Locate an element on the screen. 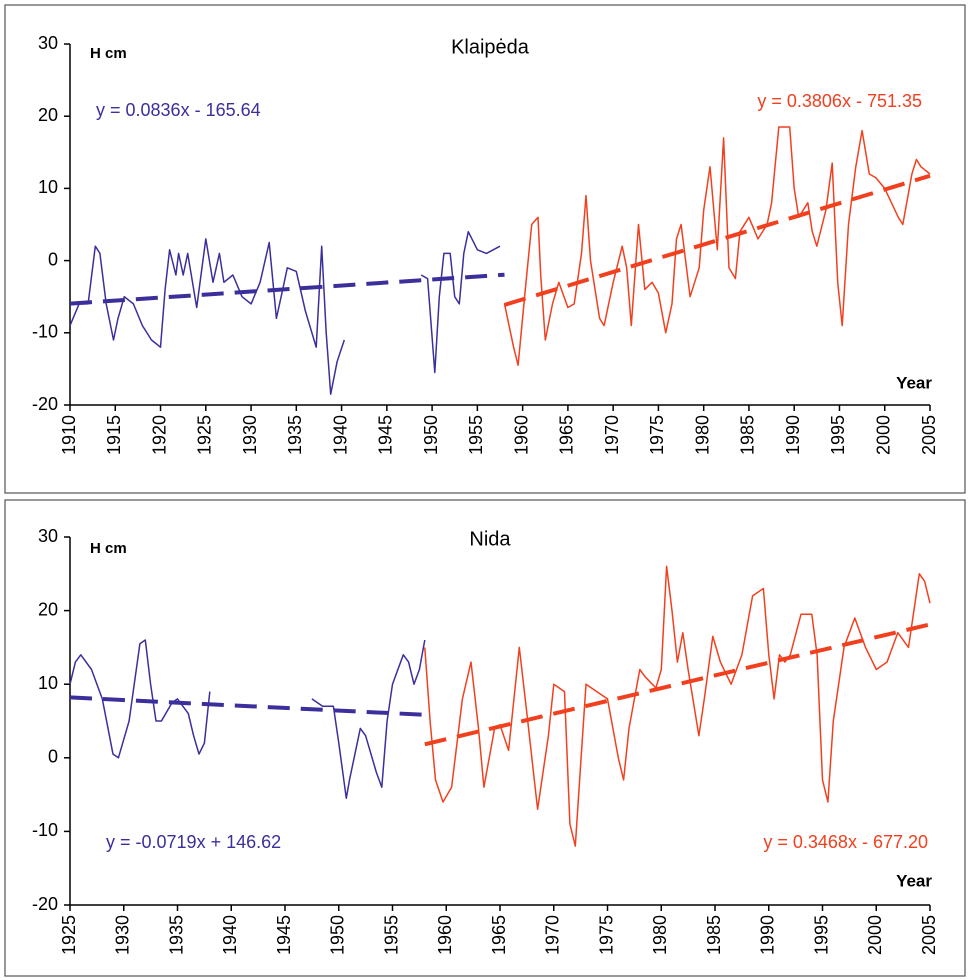 The height and width of the screenshot is (980, 971). trend-equation: y = 0.0836x - 165.64 is located at coordinates (178, 110).